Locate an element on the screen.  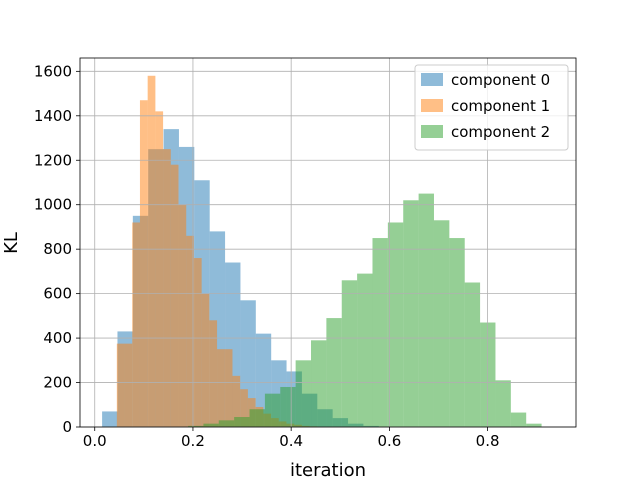
legend-label-0: component 0 is located at coordinates (500, 80).